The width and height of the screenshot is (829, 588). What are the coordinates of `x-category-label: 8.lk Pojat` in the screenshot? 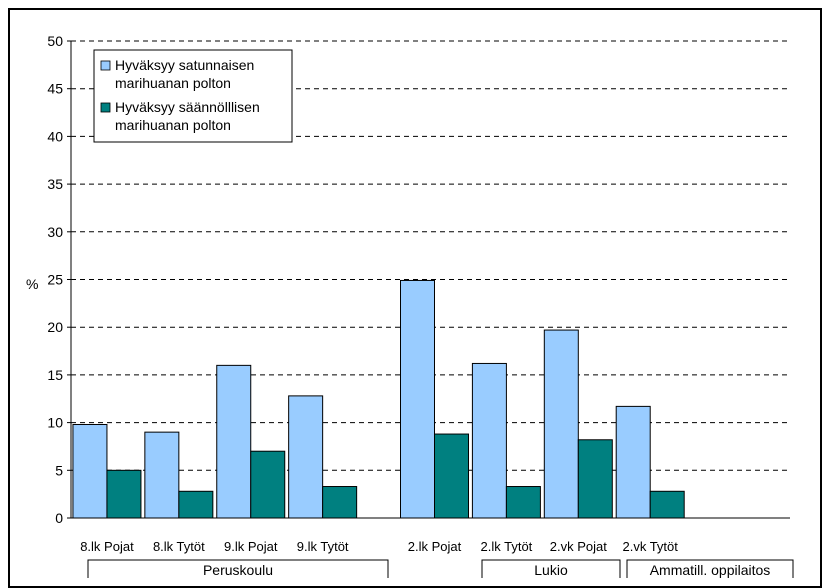 It's located at (107, 546).